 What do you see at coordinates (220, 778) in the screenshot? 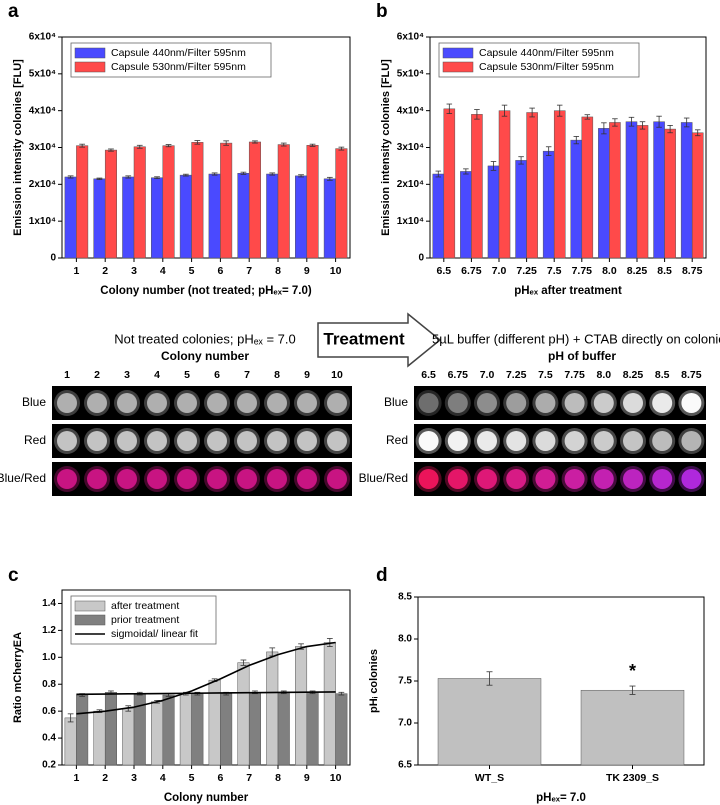
I see `x-tick-label: 6` at bounding box center [220, 778].